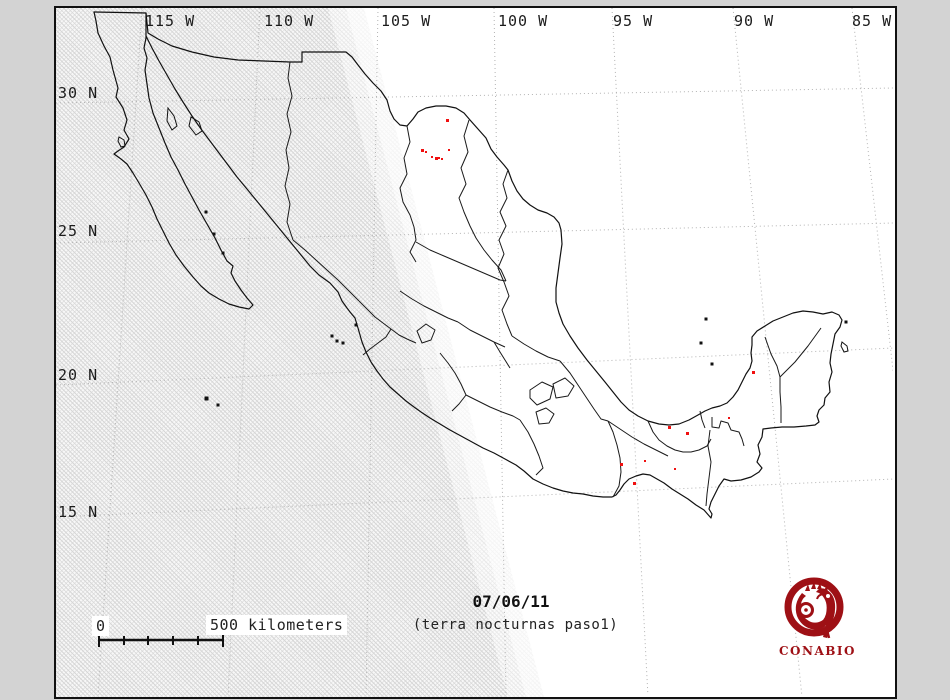 This screenshot has width=950, height=700. Describe the element at coordinates (814, 608) in the screenshot. I see `conabio-emblem-icon` at that location.